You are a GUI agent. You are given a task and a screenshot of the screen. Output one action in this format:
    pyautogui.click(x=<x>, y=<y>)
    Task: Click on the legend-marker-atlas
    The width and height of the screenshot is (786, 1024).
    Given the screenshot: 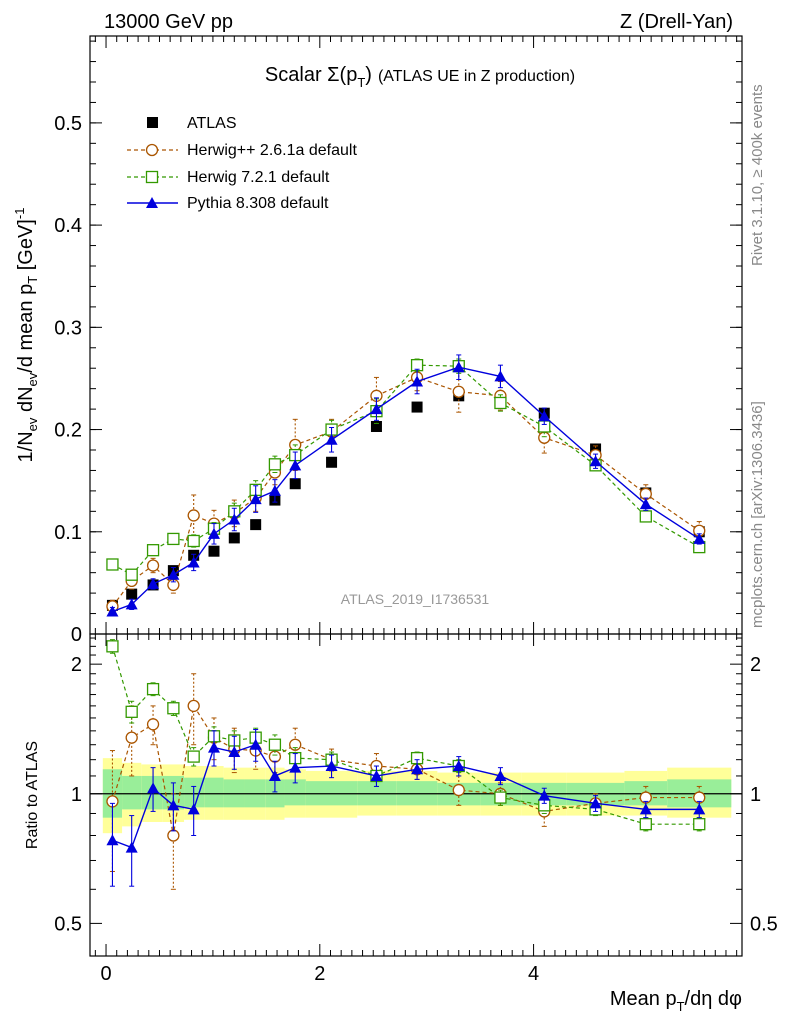 What is the action you would take?
    pyautogui.click(x=152, y=122)
    